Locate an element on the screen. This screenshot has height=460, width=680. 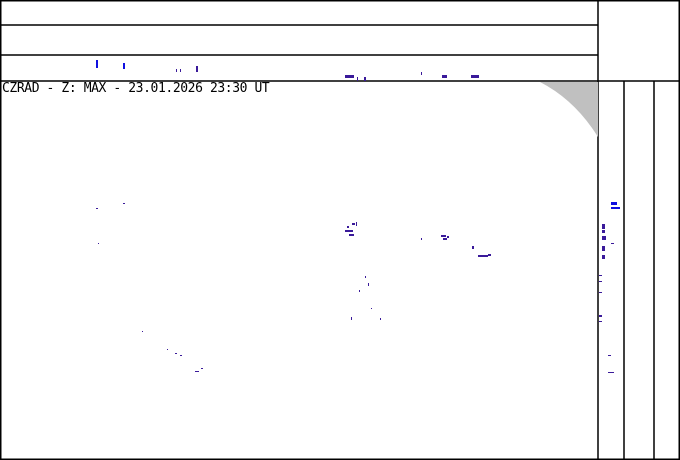
out-of-range-area is located at coordinates (569, 109).